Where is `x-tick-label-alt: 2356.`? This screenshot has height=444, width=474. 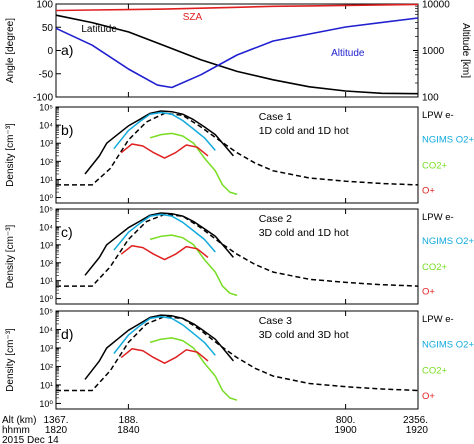 x-tick-label-alt: 2356. is located at coordinates (415, 420).